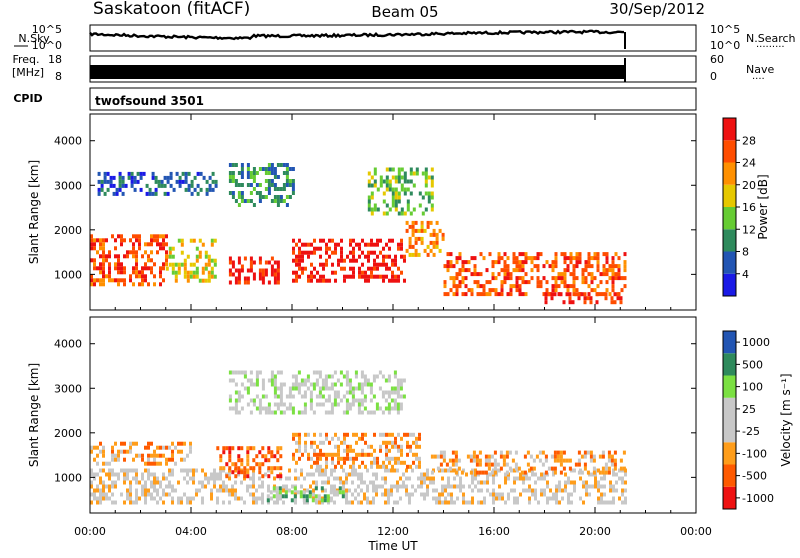 The width and height of the screenshot is (800, 558). I want to click on nave-label: Nave, so click(760, 69).